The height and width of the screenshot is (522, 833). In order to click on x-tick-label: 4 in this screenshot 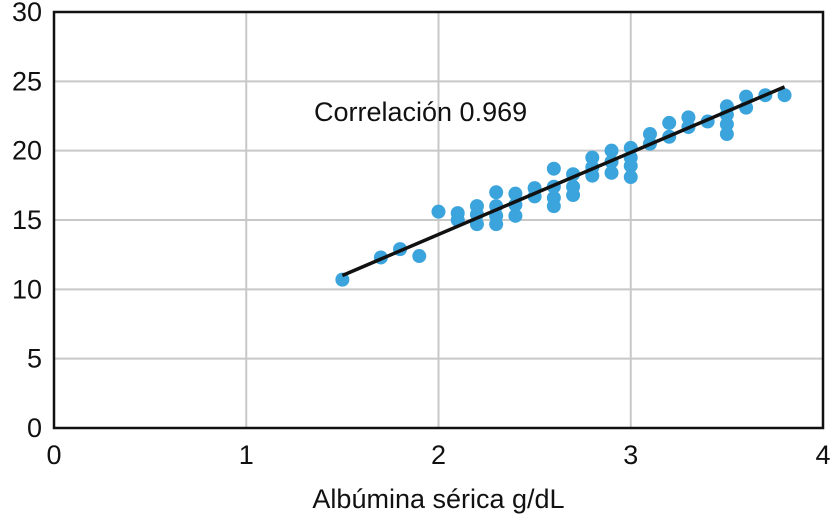, I will do `click(822, 455)`.